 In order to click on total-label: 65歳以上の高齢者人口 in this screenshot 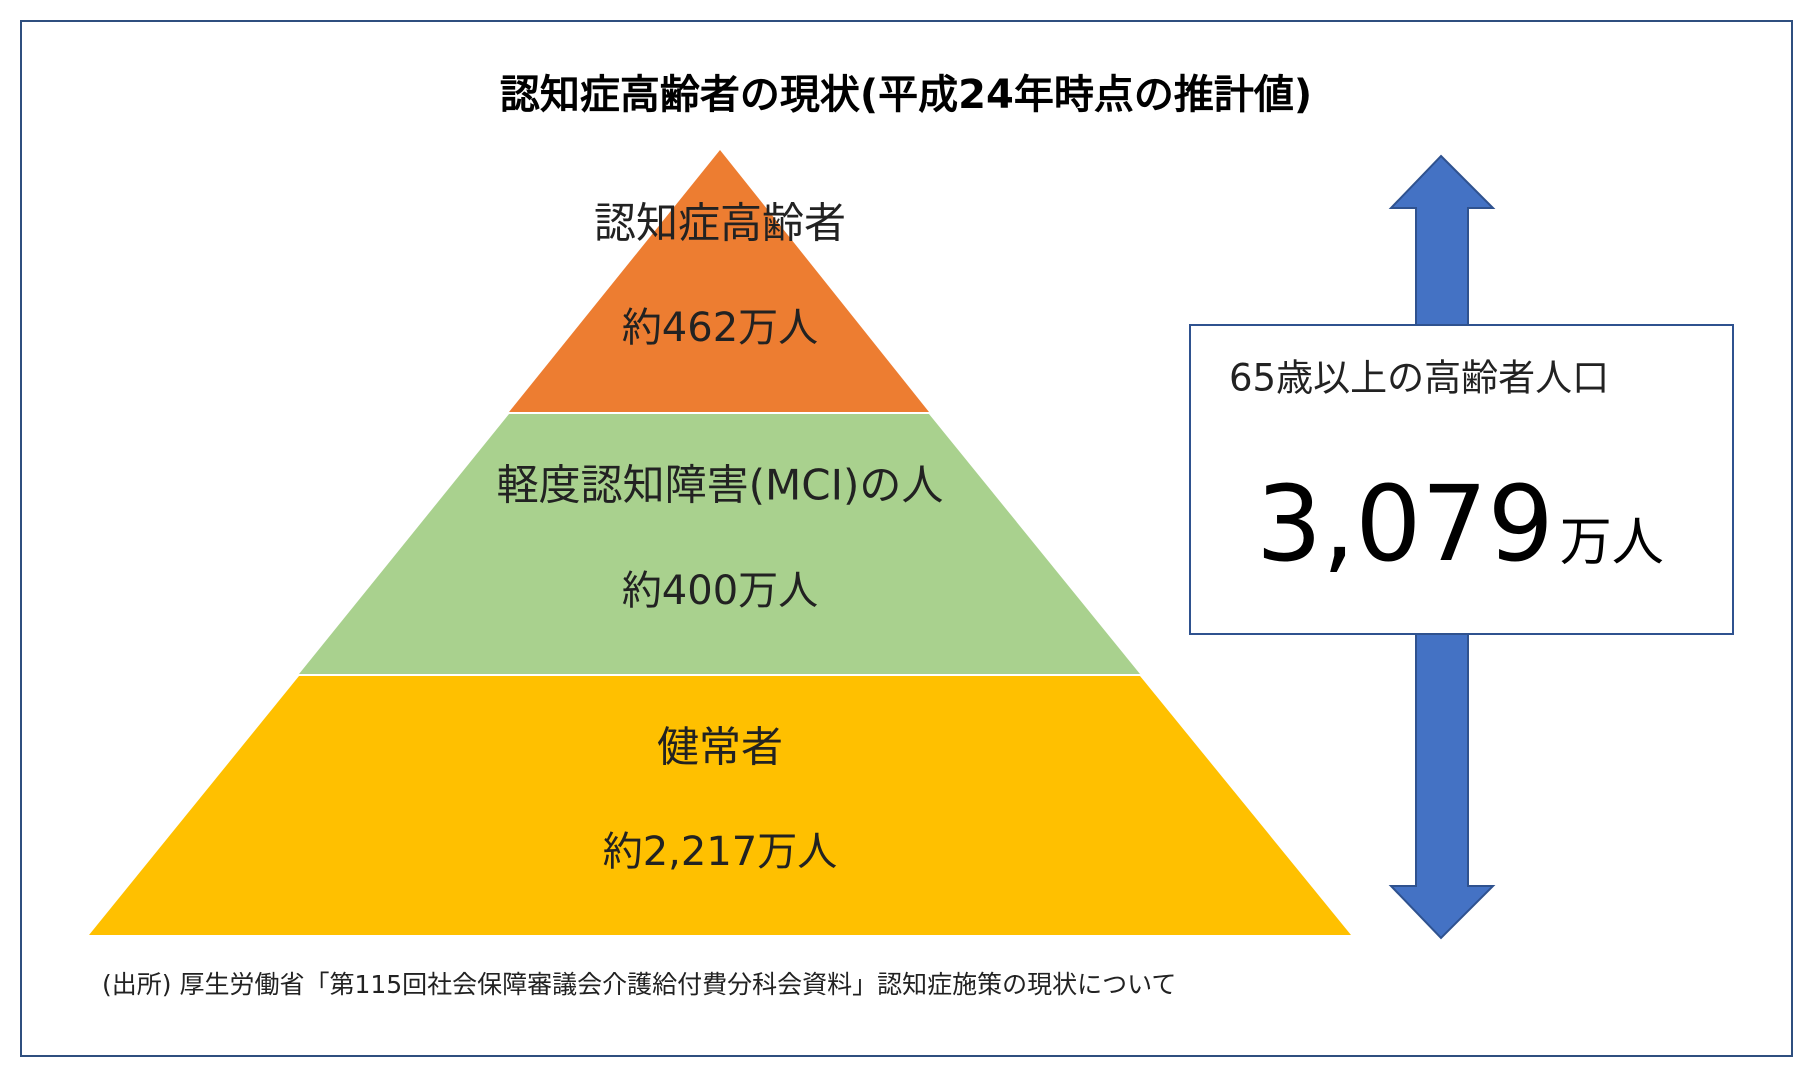, I will do `click(1419, 378)`.